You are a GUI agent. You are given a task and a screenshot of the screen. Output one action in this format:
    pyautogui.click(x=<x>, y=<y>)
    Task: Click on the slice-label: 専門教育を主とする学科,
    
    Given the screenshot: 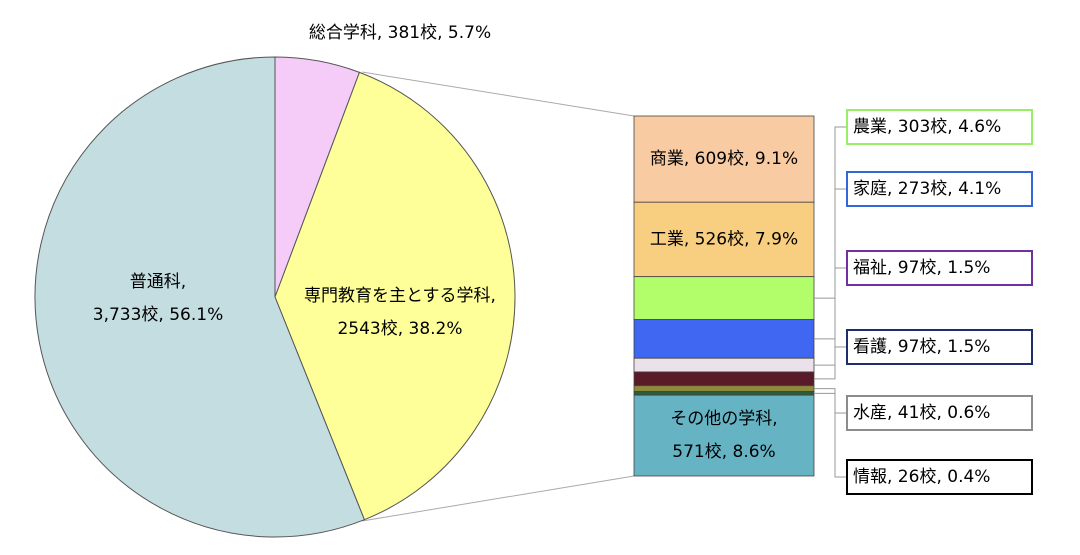 What is the action you would take?
    pyautogui.click(x=400, y=296)
    